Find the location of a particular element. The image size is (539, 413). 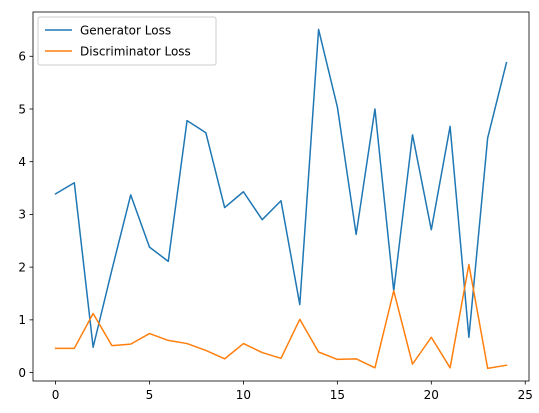

legend-label-1: Discriminator Loss is located at coordinates (135, 51).